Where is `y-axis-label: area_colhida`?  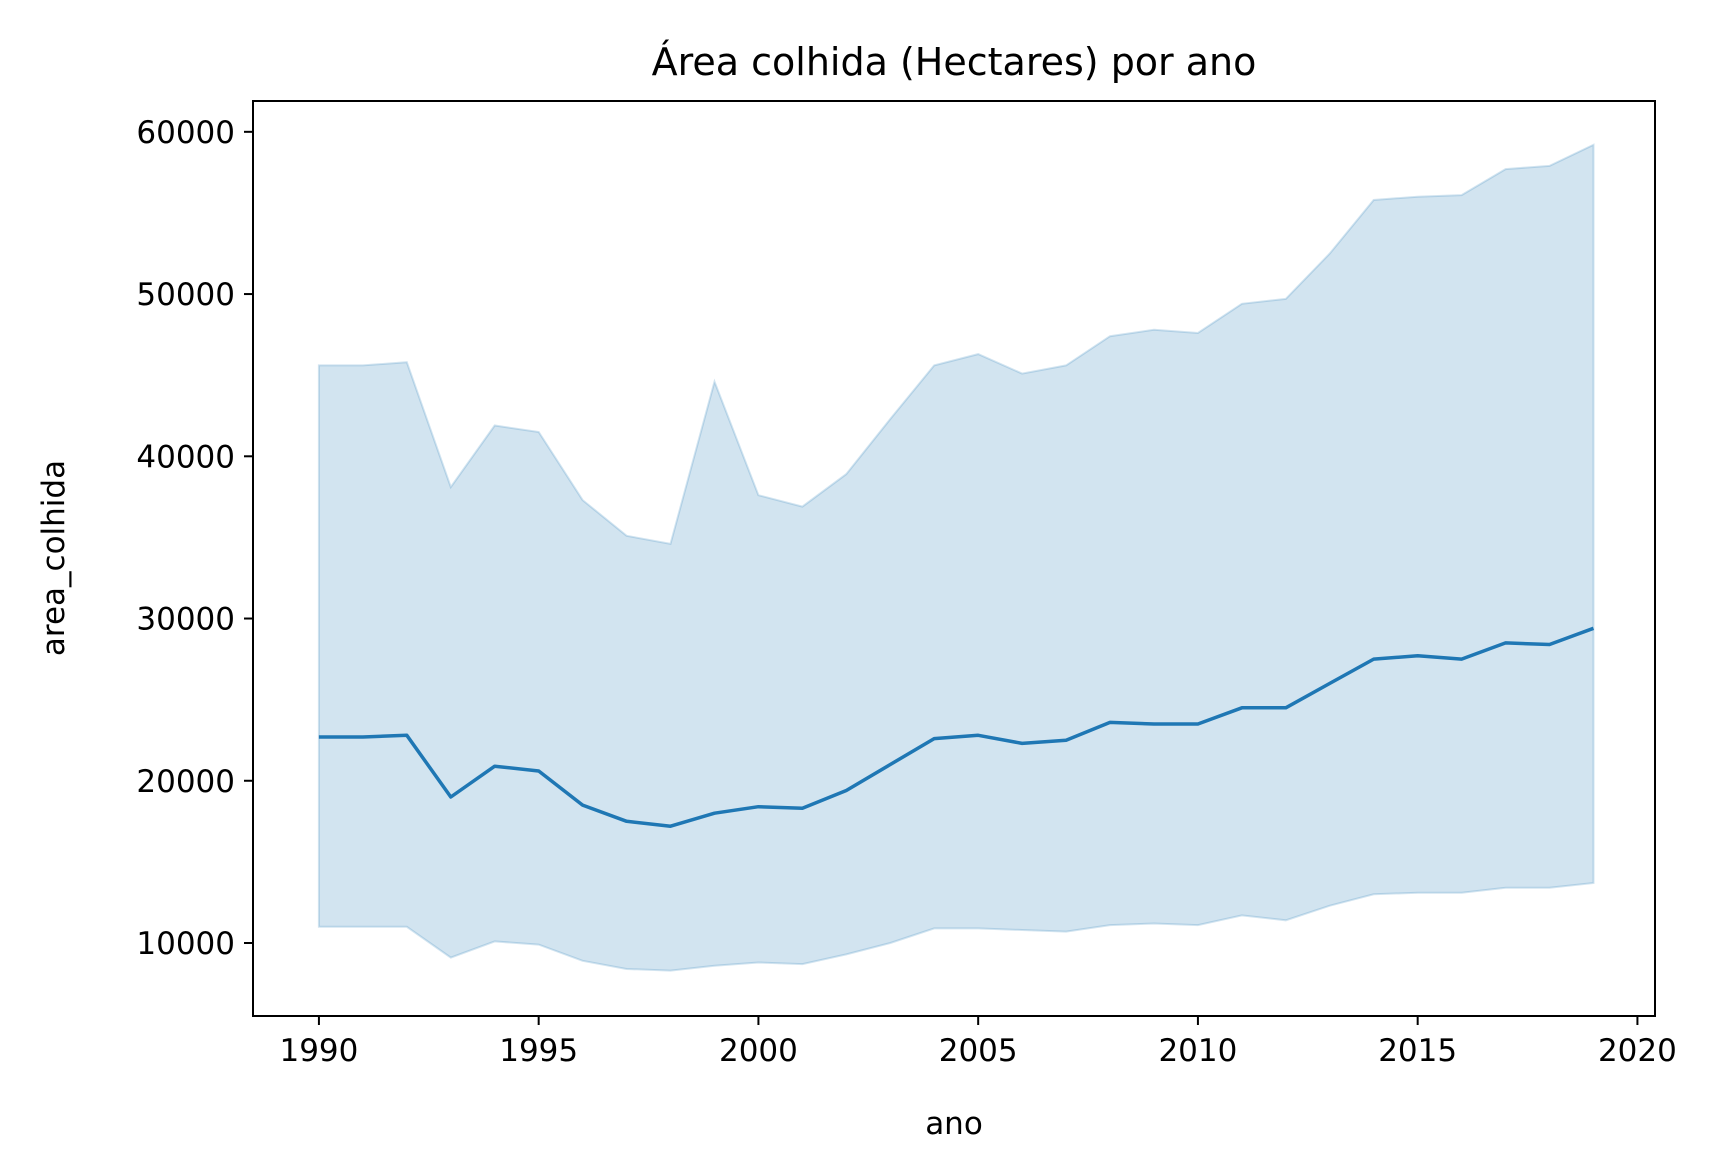 y-axis-label: area_colhida is located at coordinates (54, 558).